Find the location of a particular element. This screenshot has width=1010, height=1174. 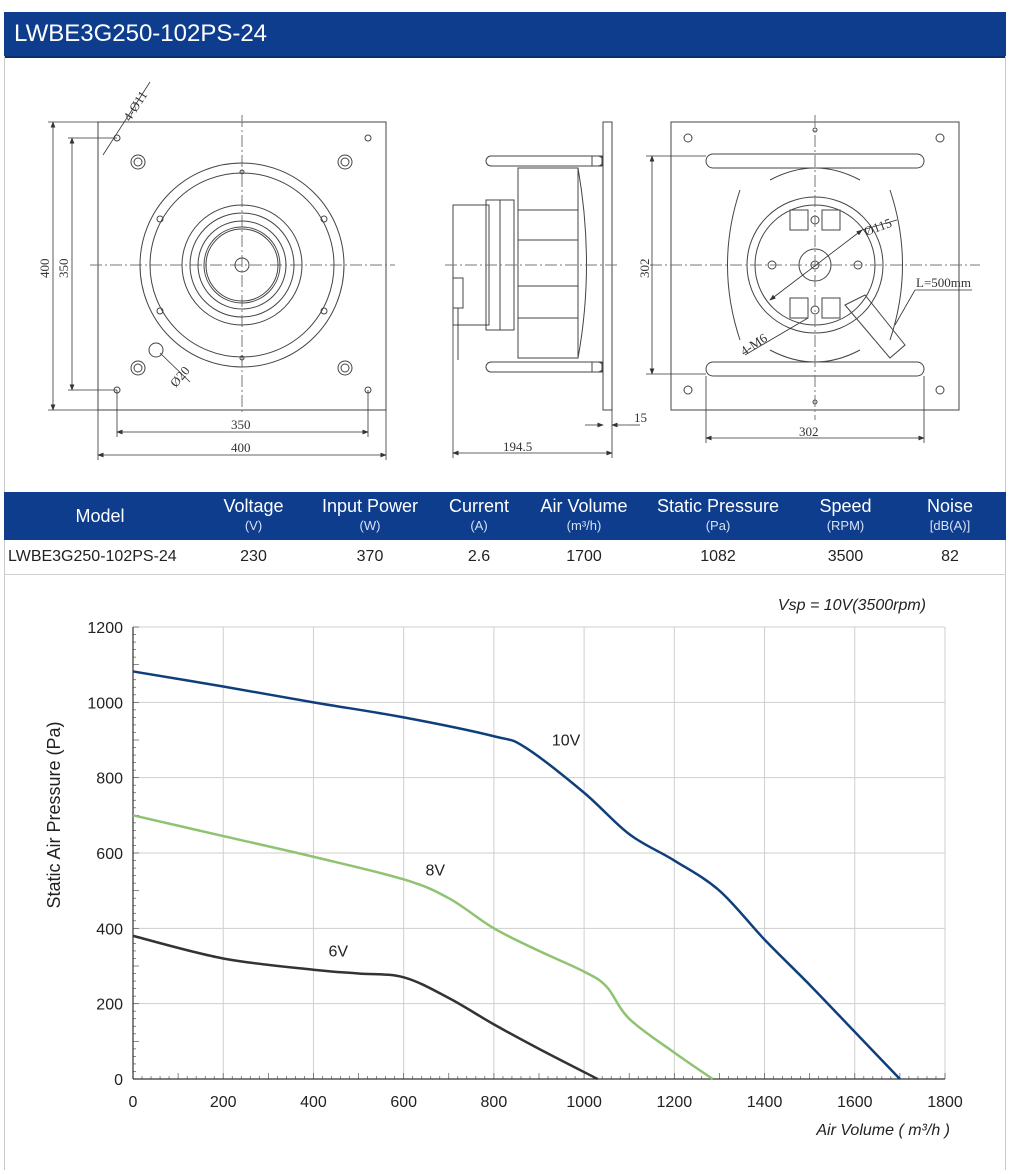

series-label-10v: 10V is located at coordinates (566, 741).